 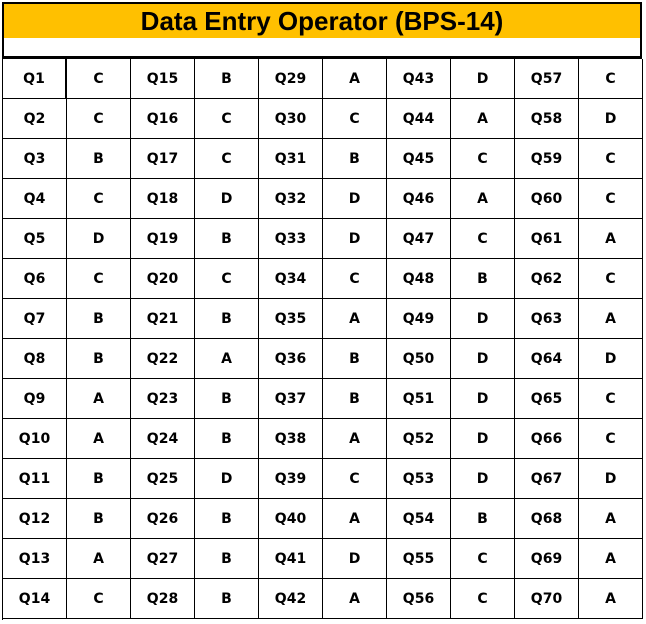 What do you see at coordinates (419, 399) in the screenshot?
I see `question-cell: Q51` at bounding box center [419, 399].